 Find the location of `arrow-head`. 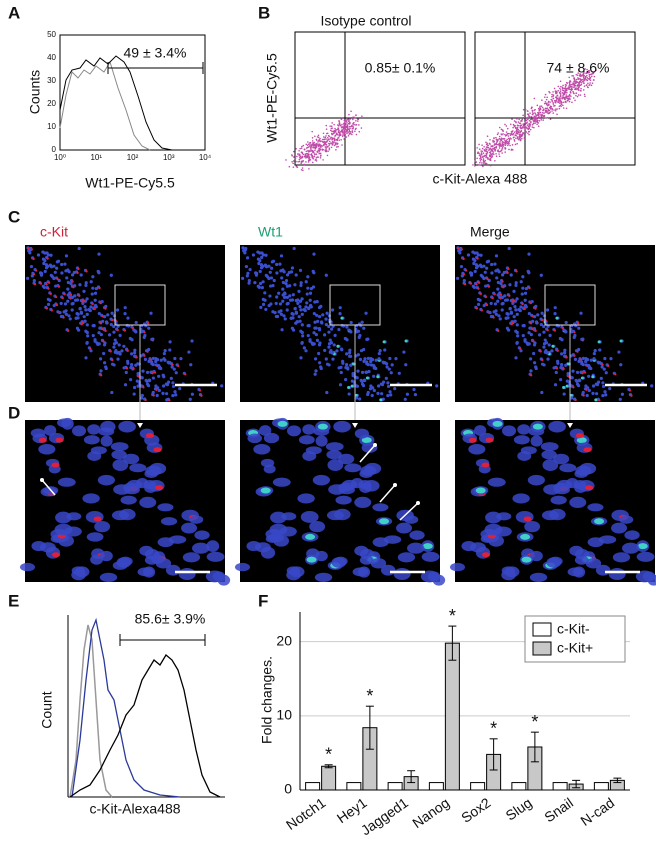

arrow-head is located at coordinates (42, 480).